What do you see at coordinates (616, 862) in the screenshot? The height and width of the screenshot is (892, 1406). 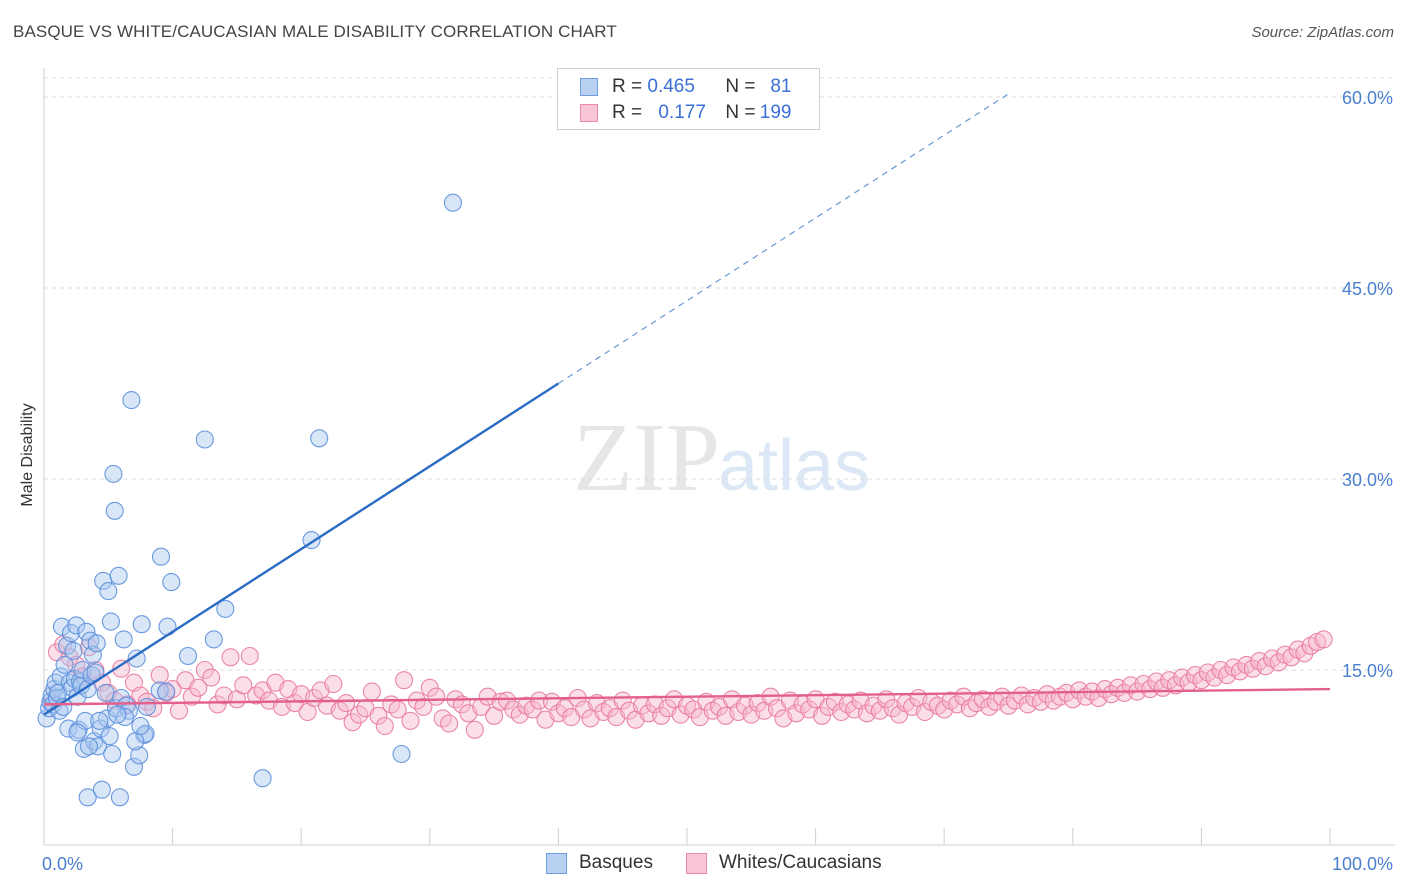 I see `legend-label-basques: Basques` at bounding box center [616, 862].